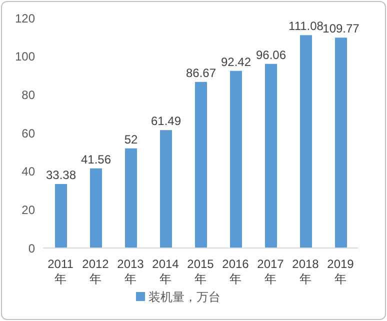 Image resolution: width=387 pixels, height=321 pixels. I want to click on y-tick-label: 0, so click(32, 248).